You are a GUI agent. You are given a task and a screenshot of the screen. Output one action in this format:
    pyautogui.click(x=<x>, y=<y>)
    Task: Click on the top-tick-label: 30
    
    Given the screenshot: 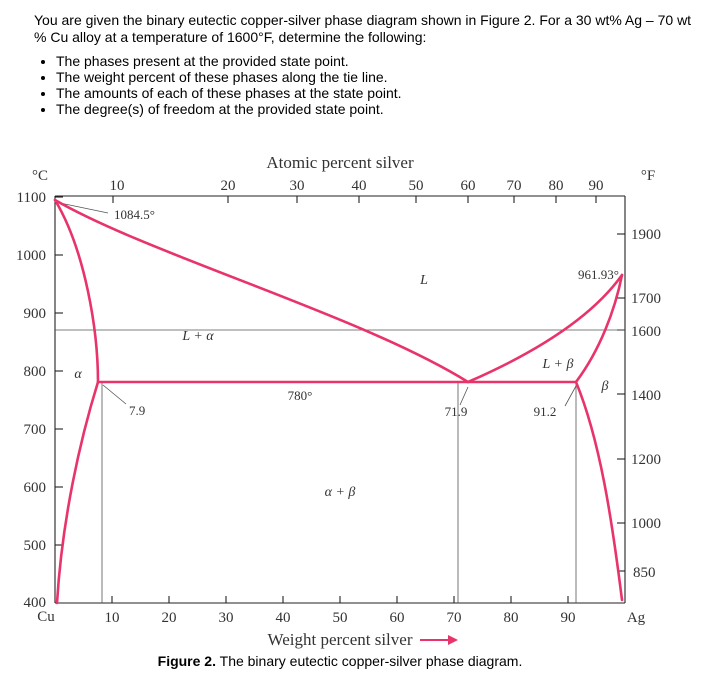 What is the action you would take?
    pyautogui.click(x=297, y=186)
    